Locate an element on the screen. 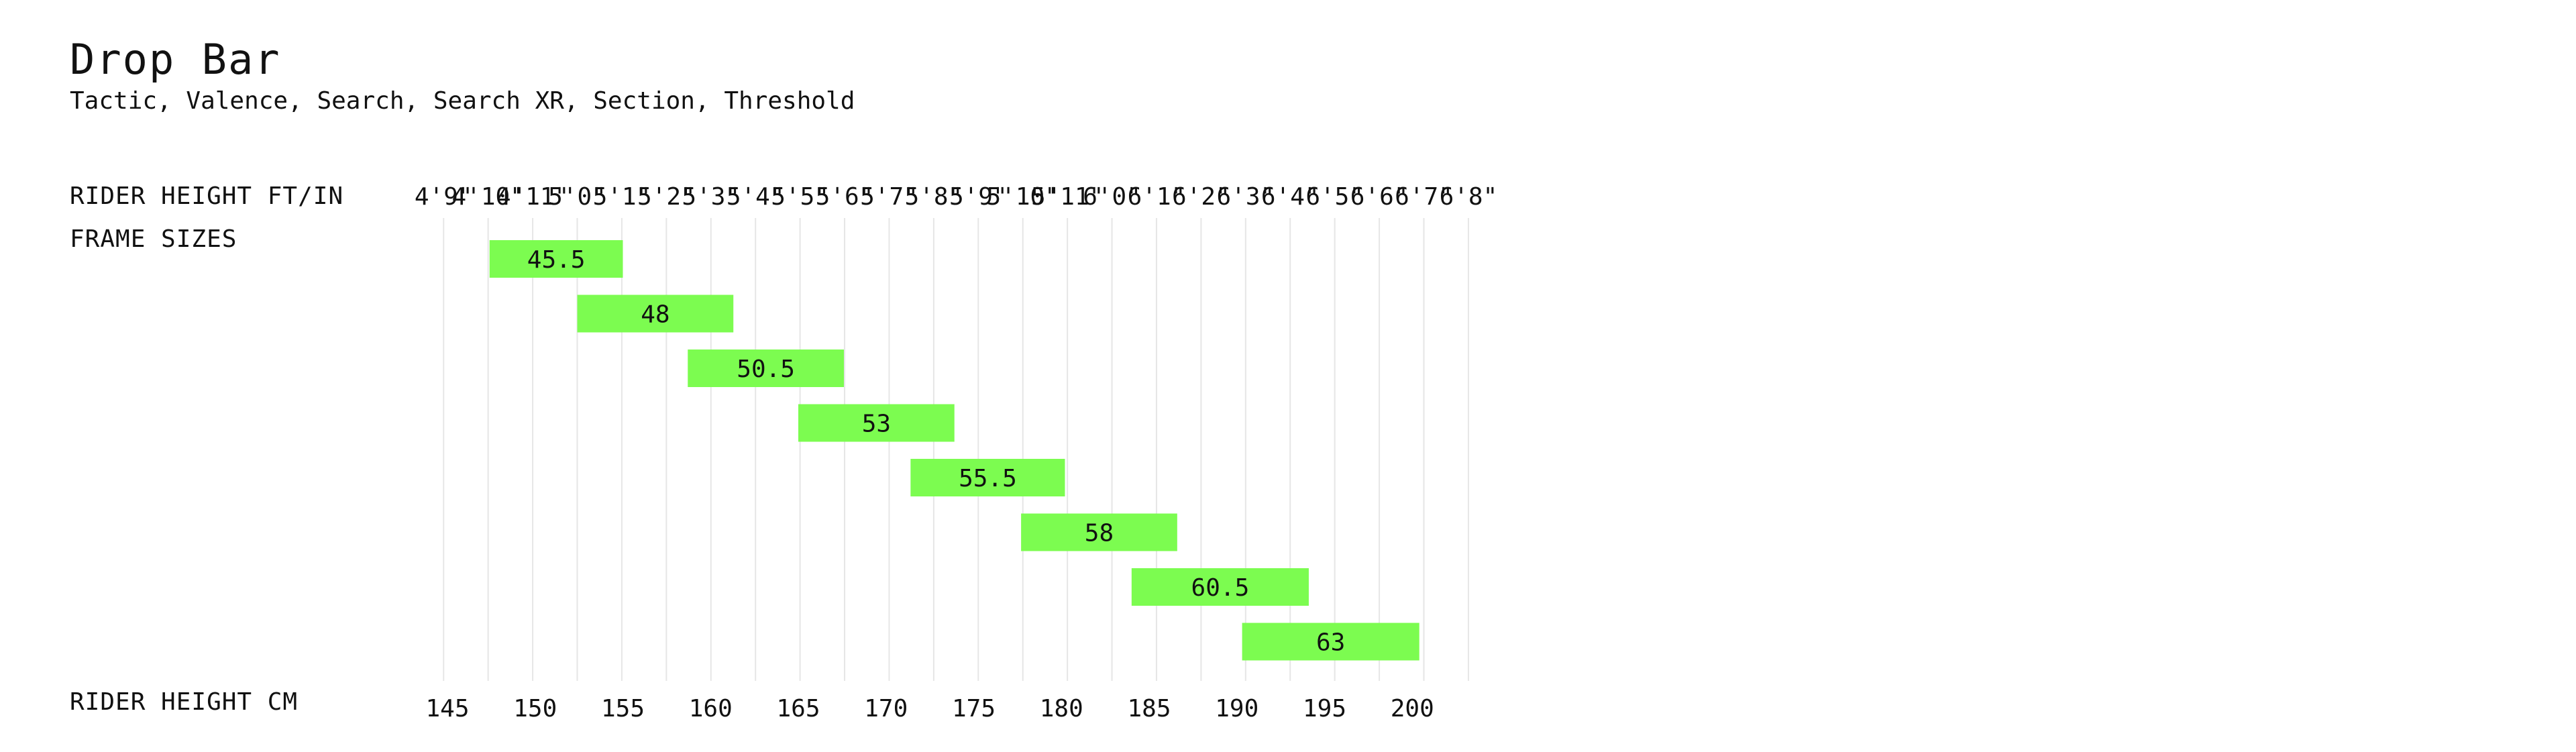 The height and width of the screenshot is (752, 2576). ftin-tick-label: 5'7" is located at coordinates (889, 197).